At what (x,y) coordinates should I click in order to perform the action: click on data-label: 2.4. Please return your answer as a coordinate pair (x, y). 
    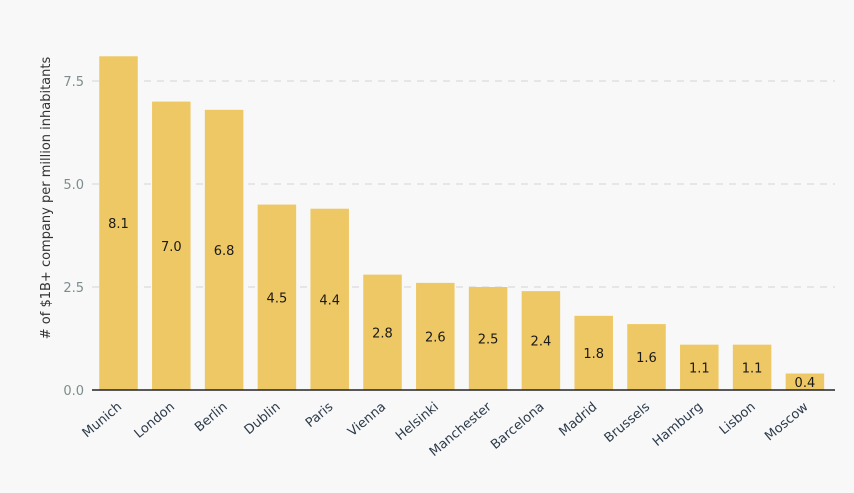
    Looking at the image, I should click on (541, 342).